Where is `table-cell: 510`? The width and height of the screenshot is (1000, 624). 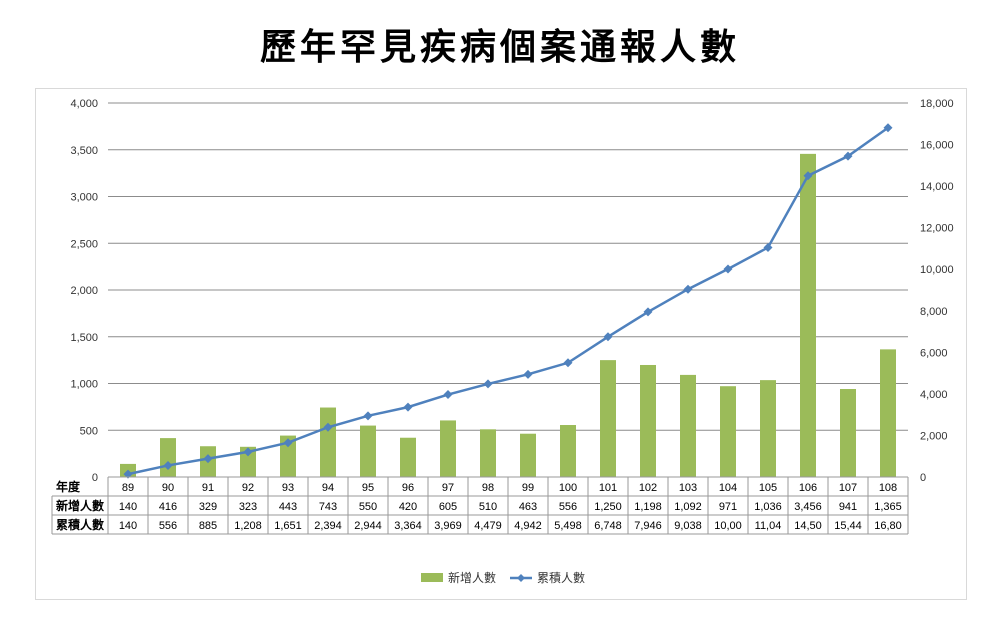 table-cell: 510 is located at coordinates (488, 507).